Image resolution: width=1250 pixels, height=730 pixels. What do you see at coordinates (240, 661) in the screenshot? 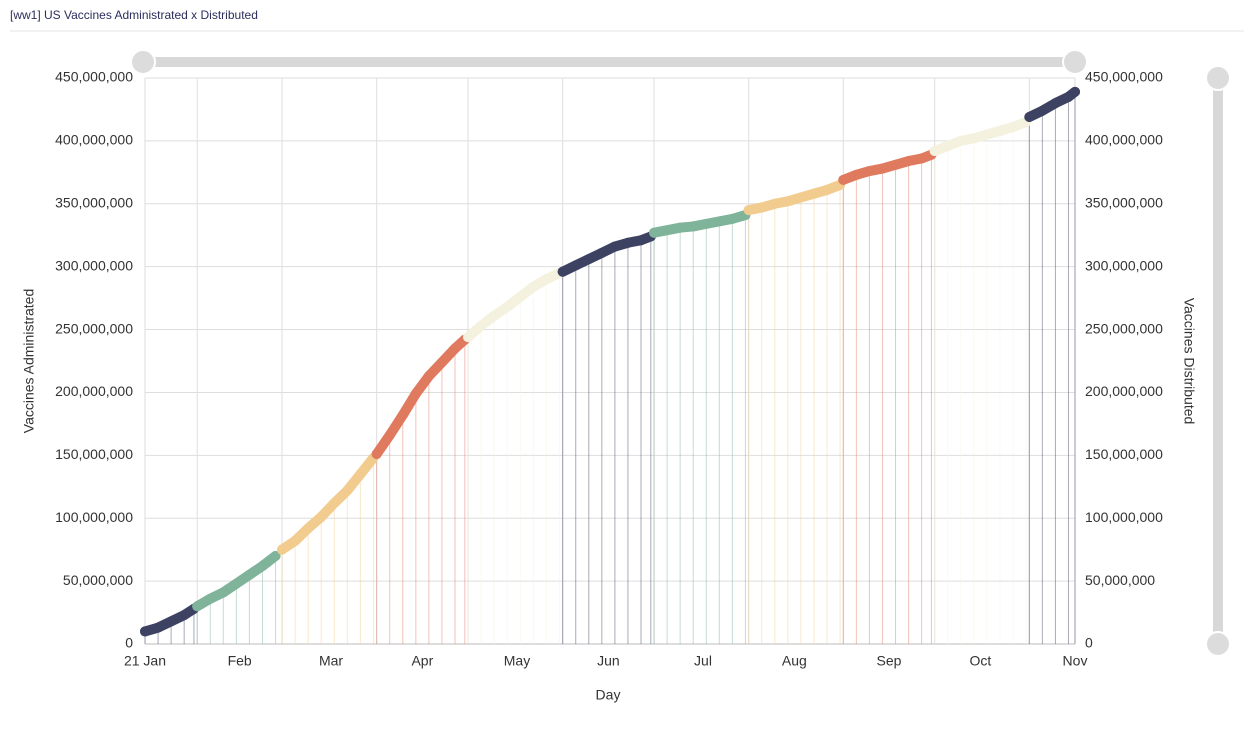
I see `x-tick-label: Feb` at bounding box center [240, 661].